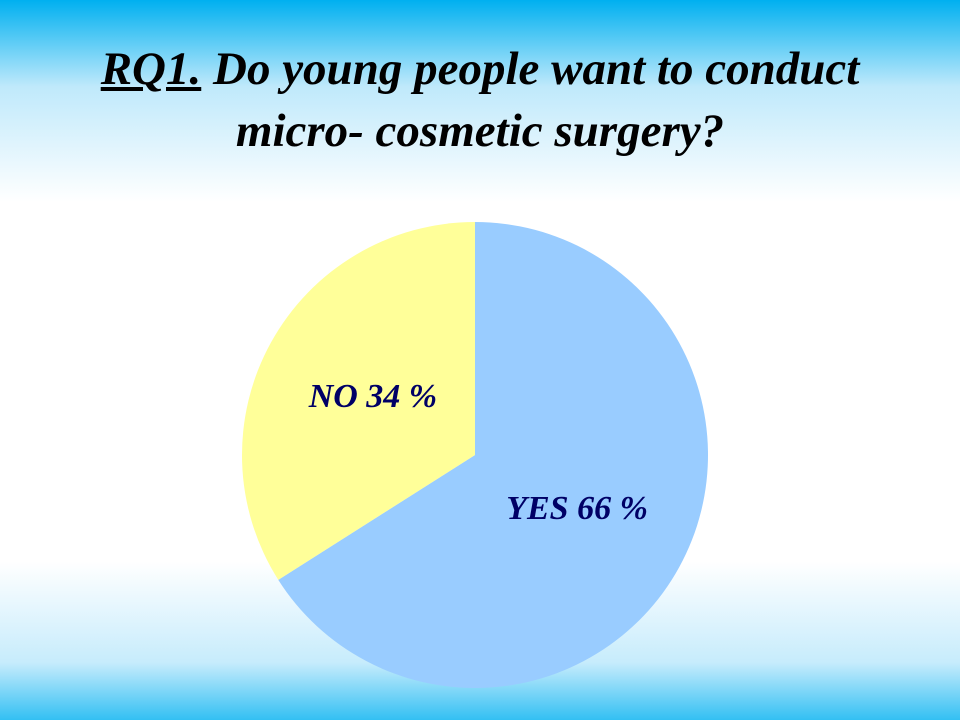 The image size is (960, 720). Describe the element at coordinates (612, 508) in the screenshot. I see `value-label: 66 %` at that location.